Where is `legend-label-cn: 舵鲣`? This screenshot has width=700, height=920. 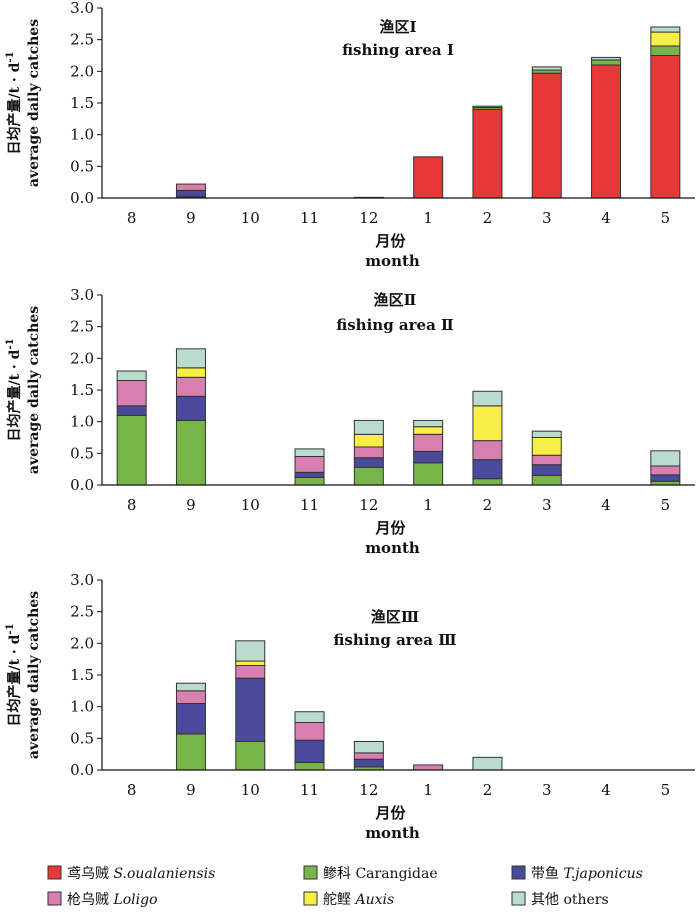 legend-label-cn: 舵鲣 is located at coordinates (339, 900).